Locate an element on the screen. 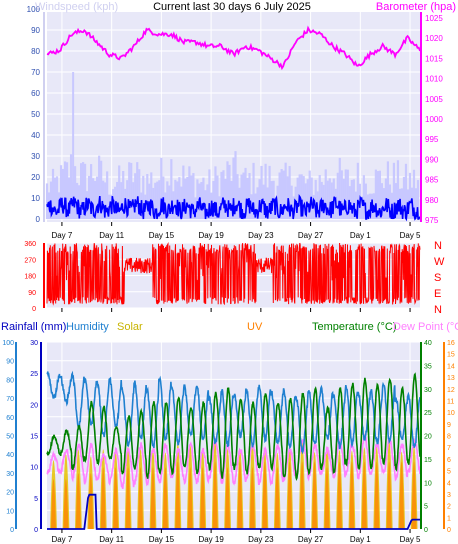 This screenshot has height=544, width=458. barometer-tick-label: 980 is located at coordinates (432, 200).